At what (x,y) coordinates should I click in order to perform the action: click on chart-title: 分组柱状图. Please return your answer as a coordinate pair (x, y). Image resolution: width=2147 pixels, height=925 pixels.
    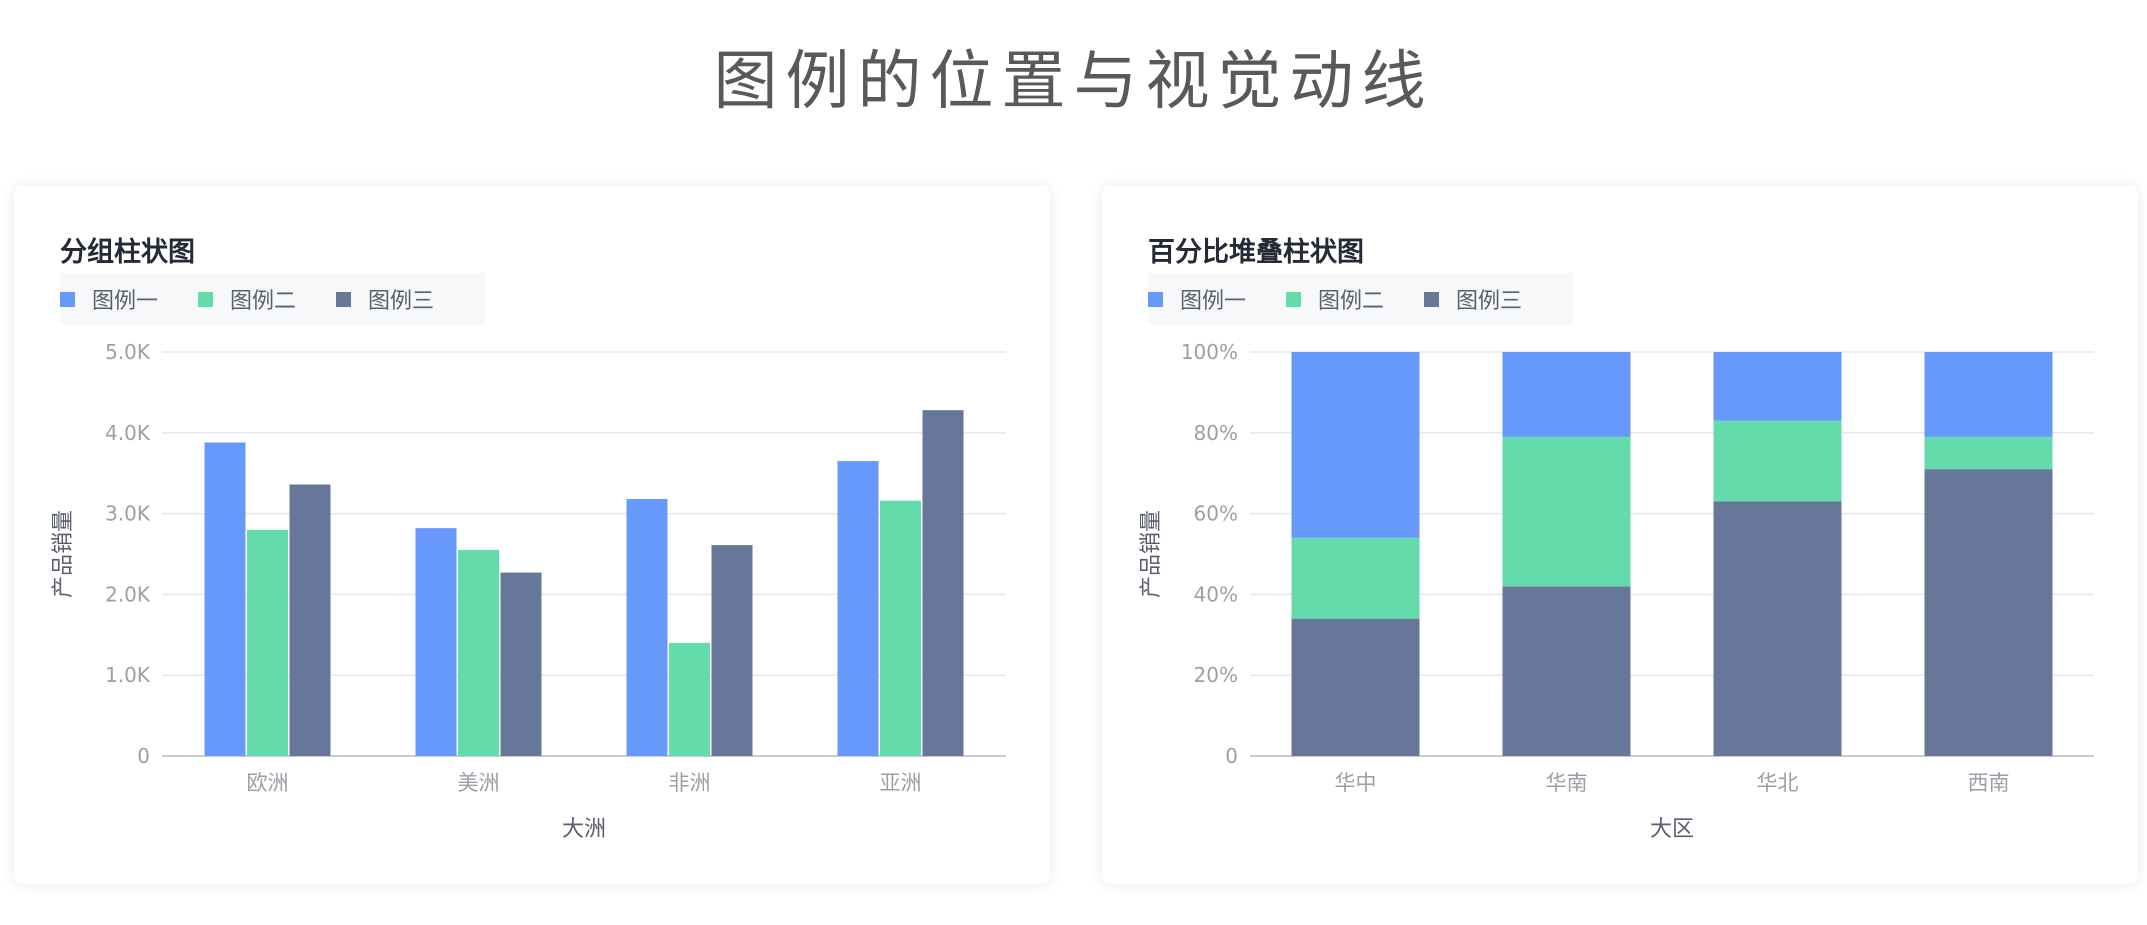
    Looking at the image, I should click on (127, 252).